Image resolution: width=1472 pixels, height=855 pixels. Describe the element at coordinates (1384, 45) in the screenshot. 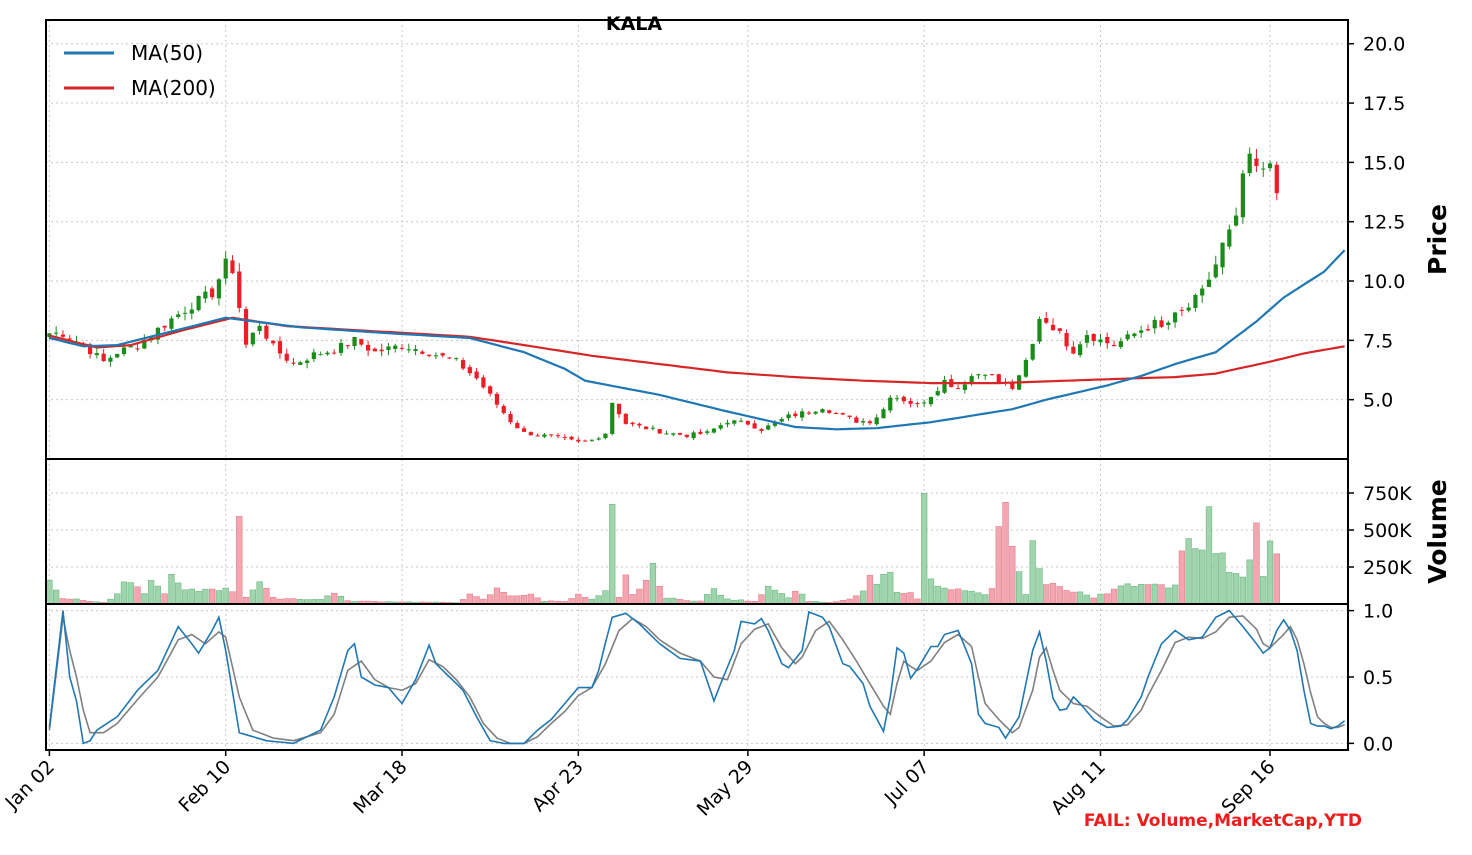

I see `price-tick-label: 20.0` at that location.